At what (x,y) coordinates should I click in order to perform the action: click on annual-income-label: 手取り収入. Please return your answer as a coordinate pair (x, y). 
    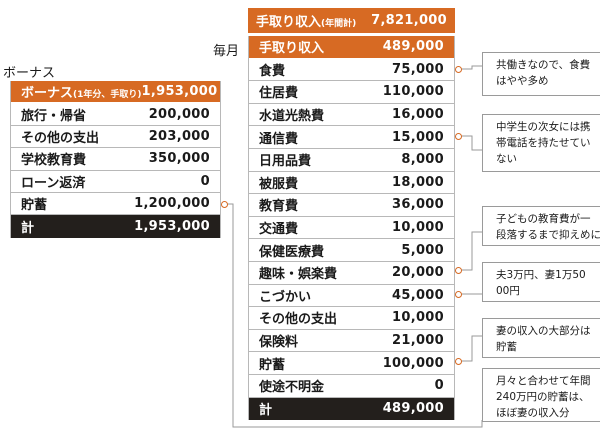
    Looking at the image, I should click on (289, 22).